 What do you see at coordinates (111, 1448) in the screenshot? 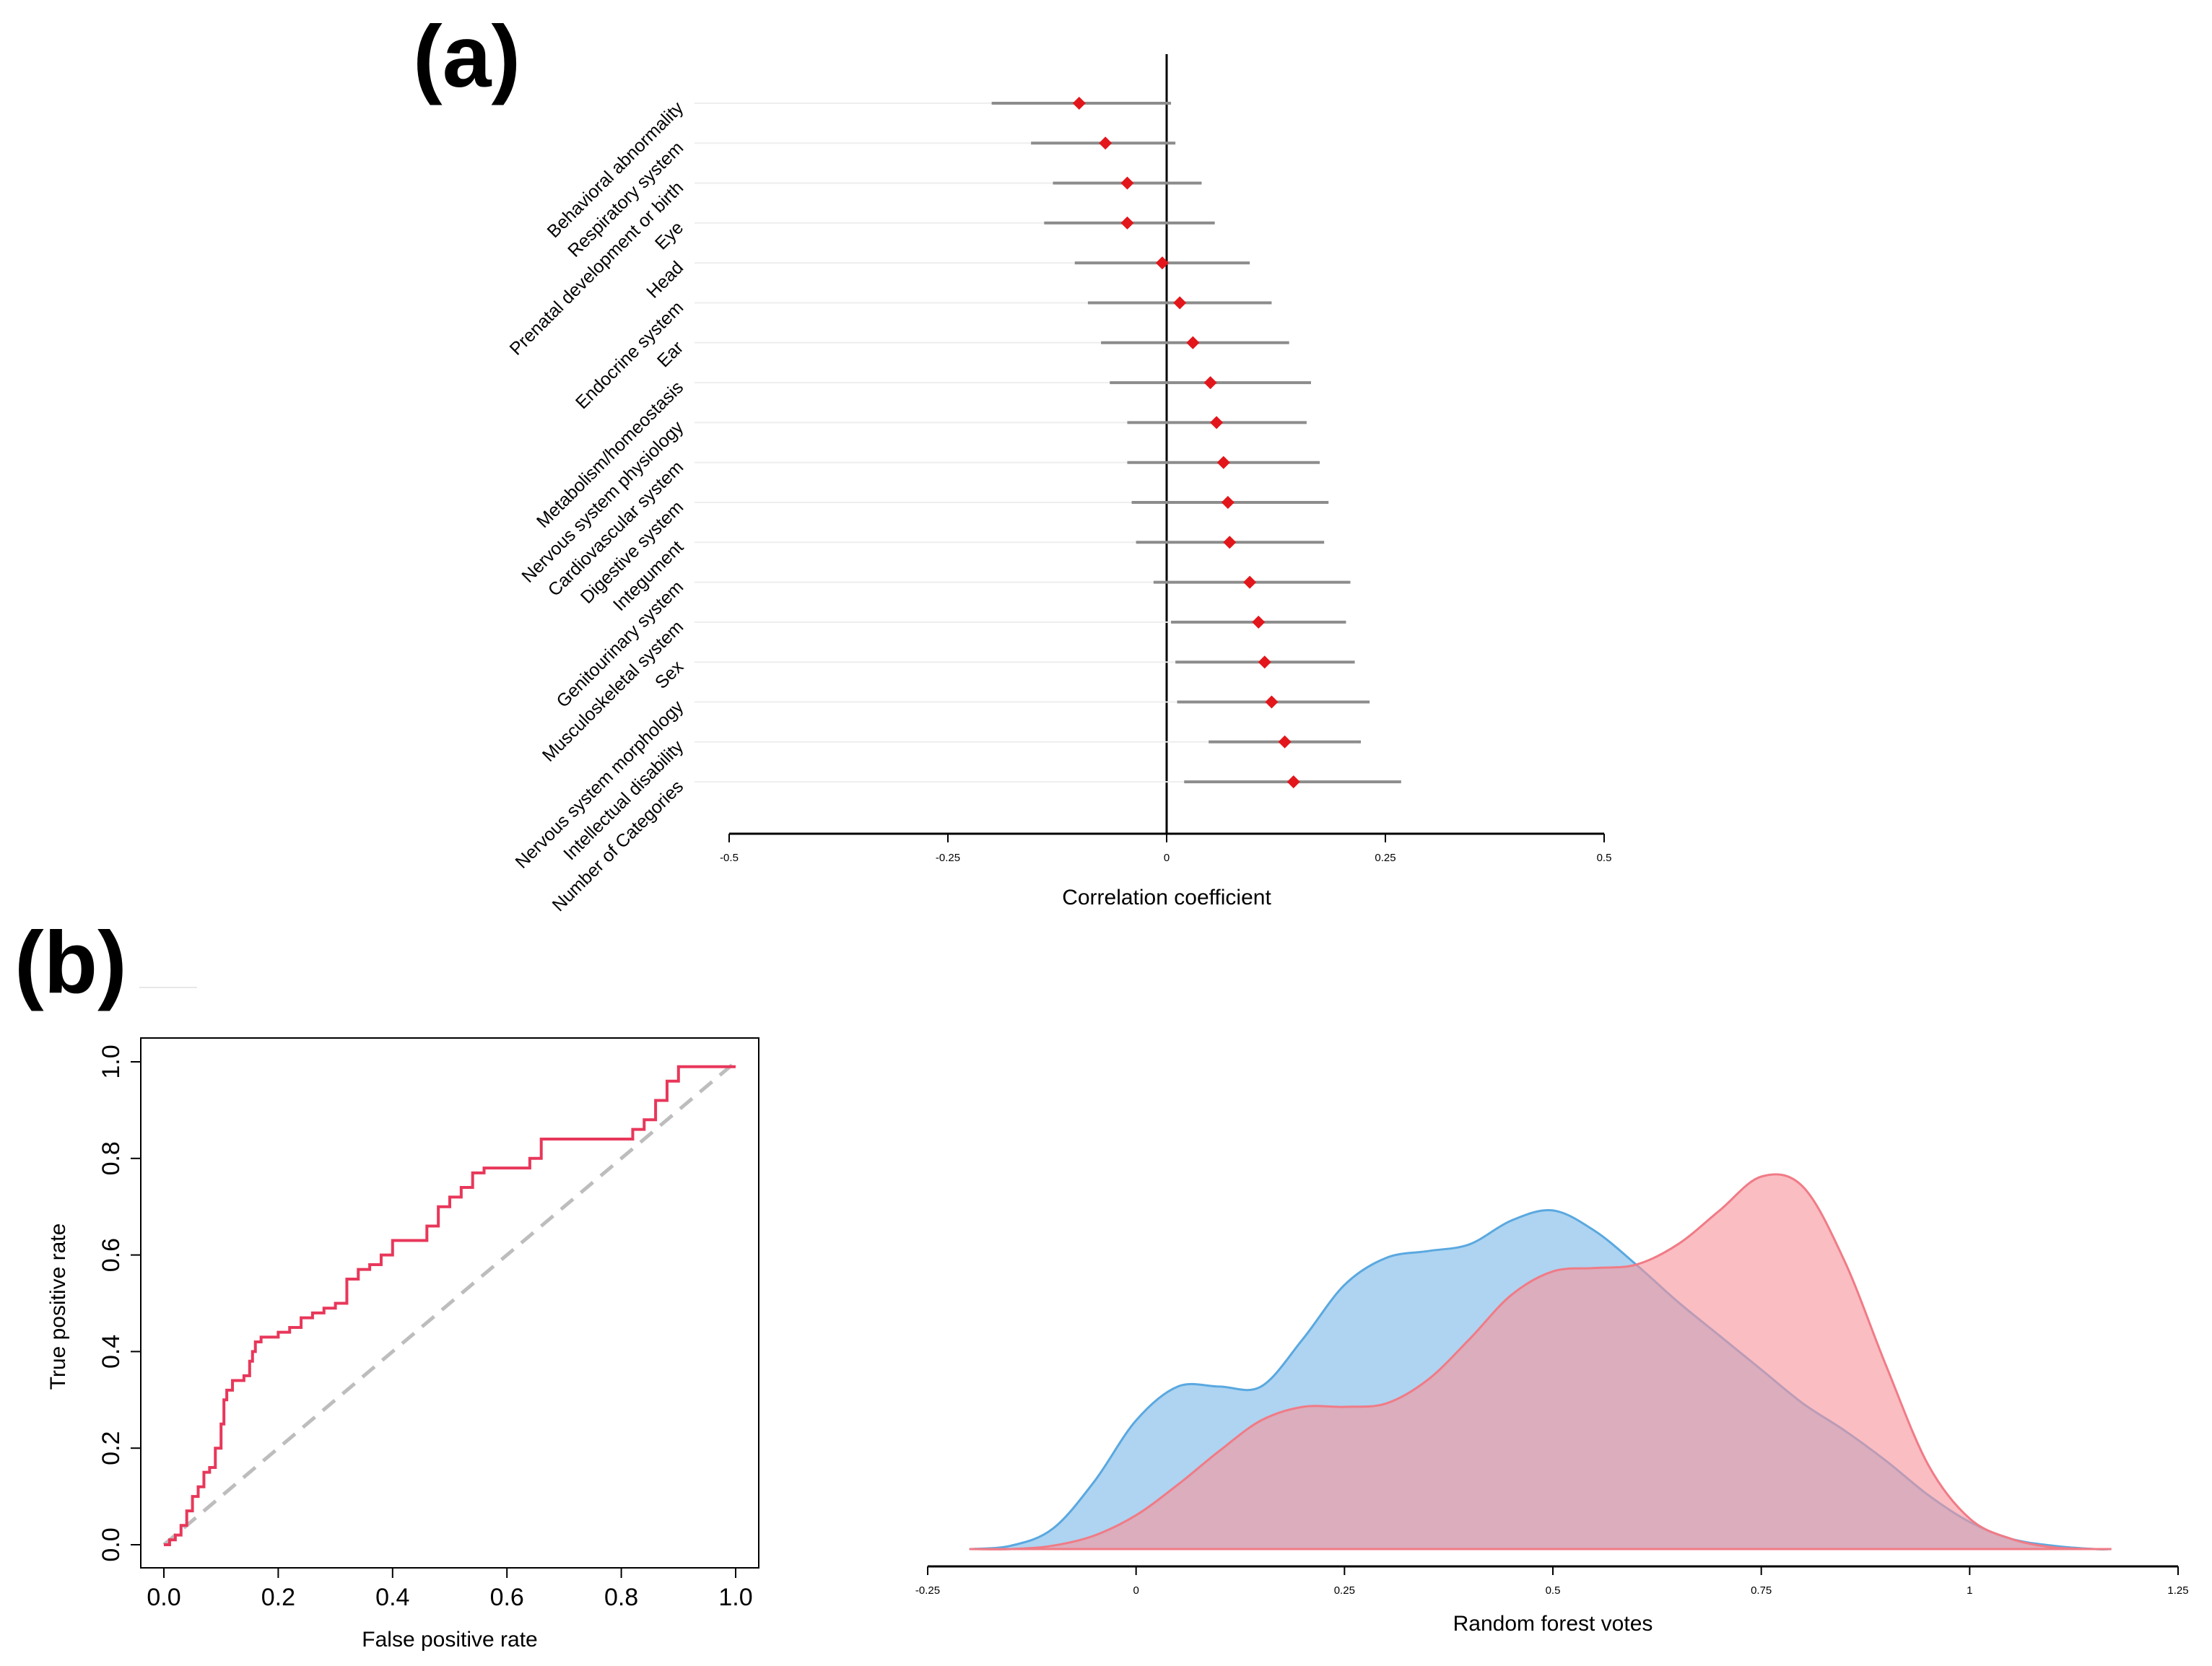
I see `y-tick-label: 0.2` at bounding box center [111, 1448].